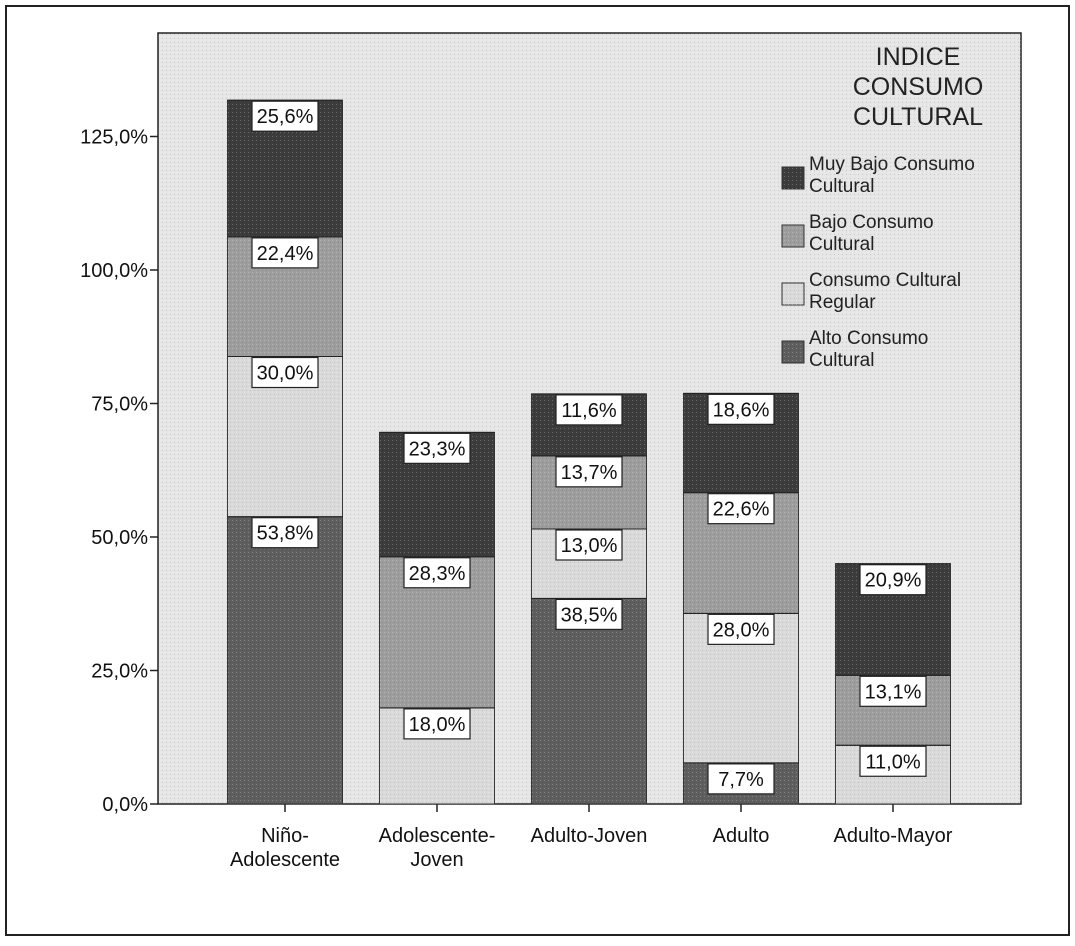  I want to click on y-tick-label: 50,0%, so click(119, 538).